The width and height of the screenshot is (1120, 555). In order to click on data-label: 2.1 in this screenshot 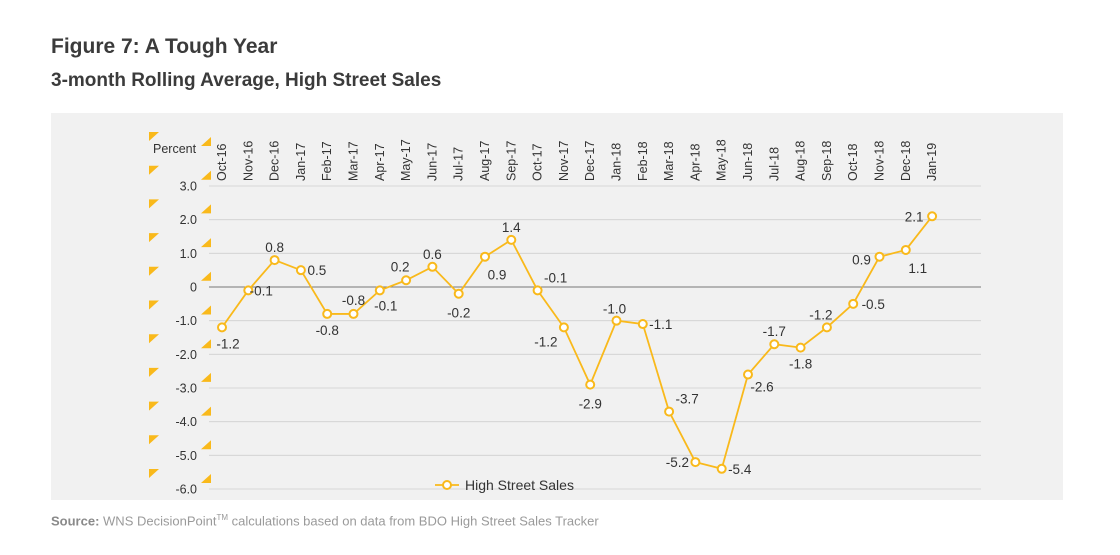, I will do `click(914, 216)`.